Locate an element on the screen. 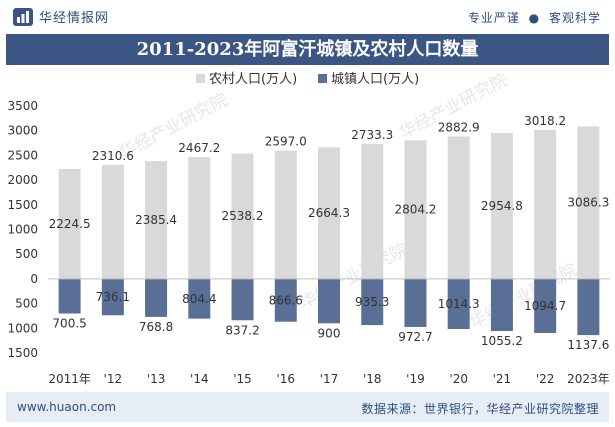 This screenshot has height=427, width=615. brand: 华经情报网 is located at coordinates (61, 16).